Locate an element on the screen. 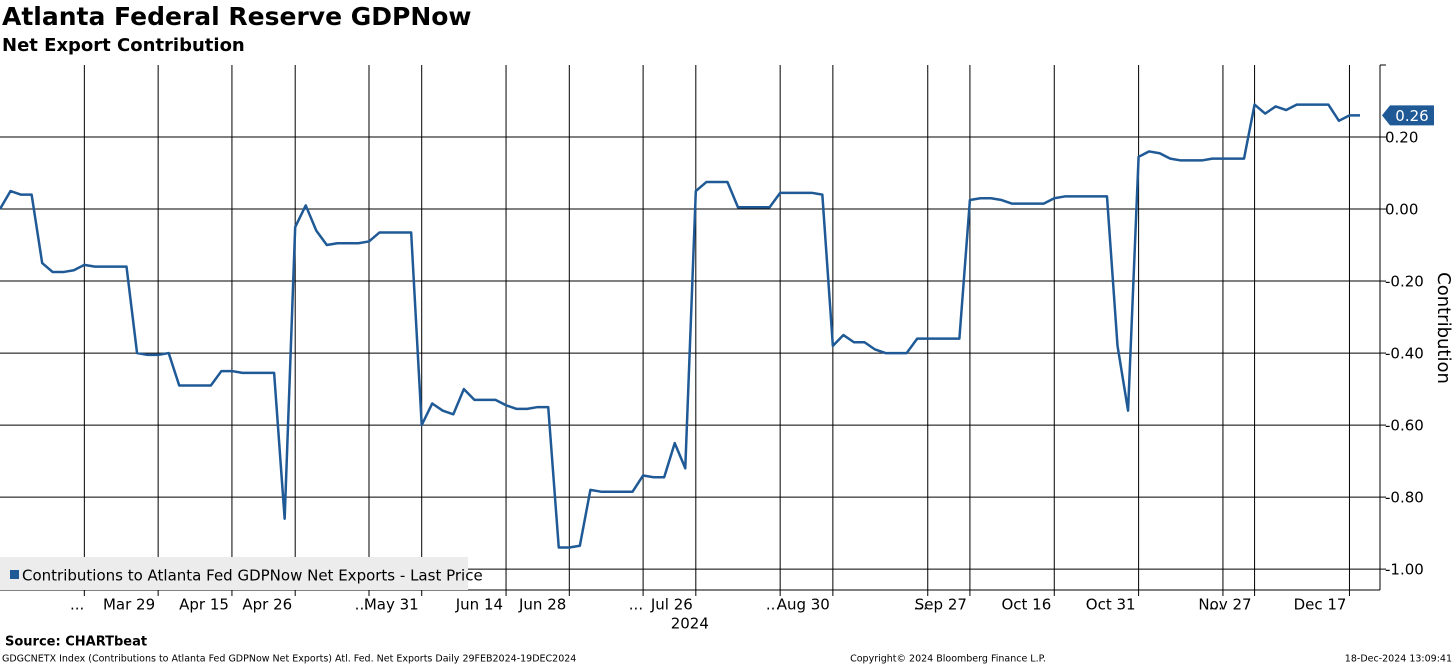  chart-subtitle: Net Export Contribution is located at coordinates (123, 45).